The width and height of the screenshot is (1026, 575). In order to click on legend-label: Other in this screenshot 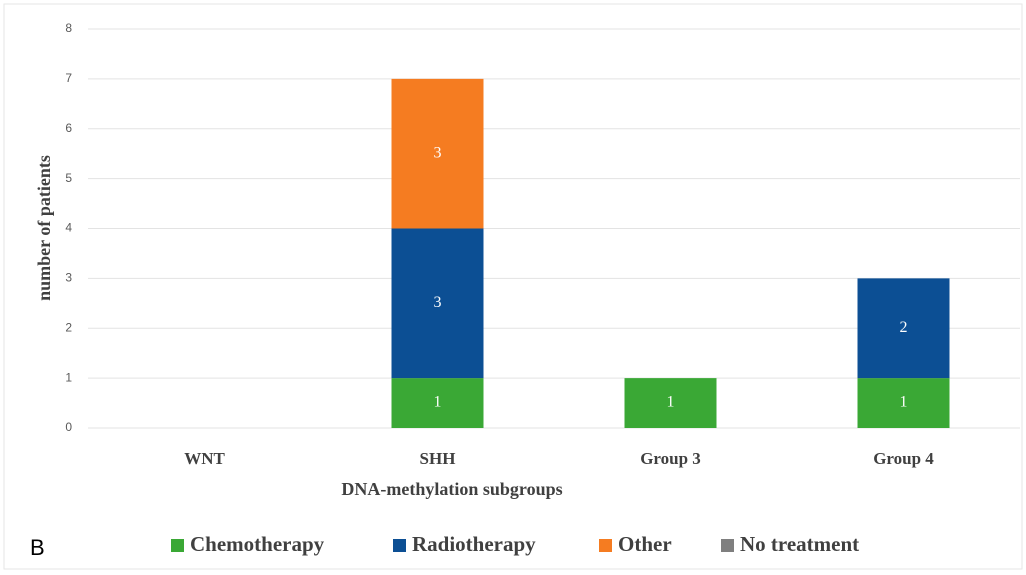, I will do `click(645, 544)`.